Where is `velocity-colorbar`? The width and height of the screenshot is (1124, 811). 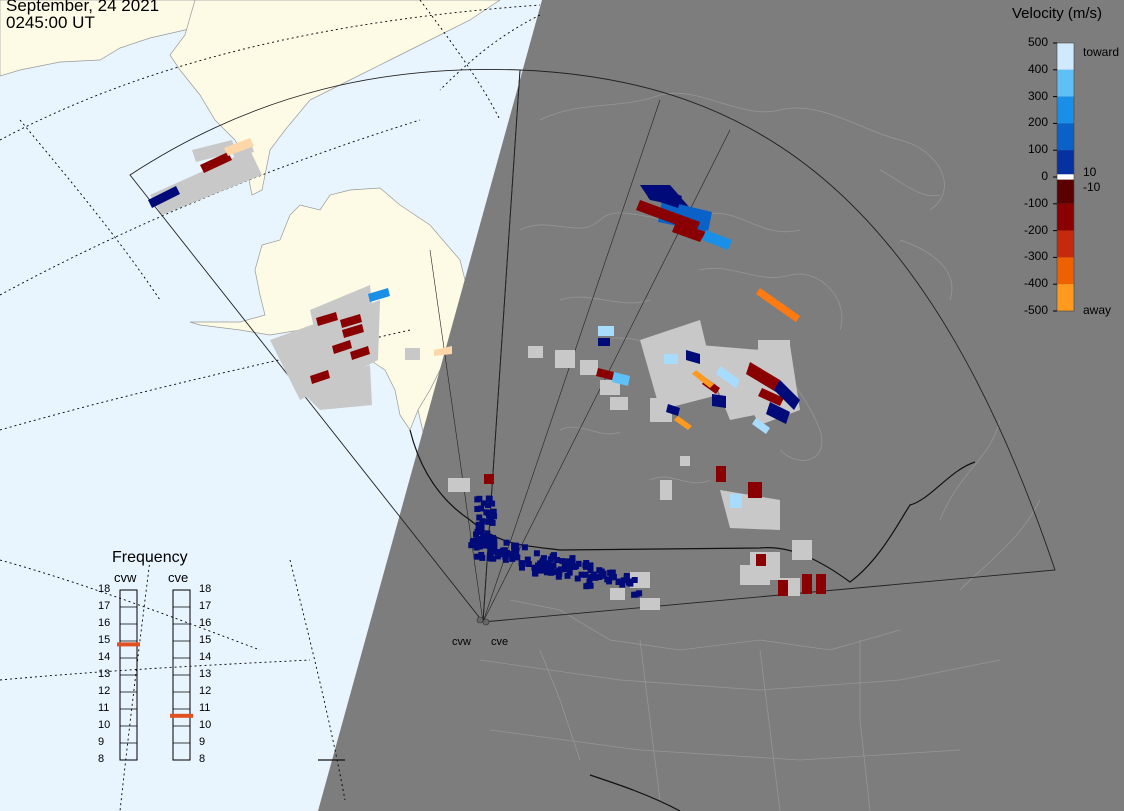
velocity-colorbar is located at coordinates (1064, 177).